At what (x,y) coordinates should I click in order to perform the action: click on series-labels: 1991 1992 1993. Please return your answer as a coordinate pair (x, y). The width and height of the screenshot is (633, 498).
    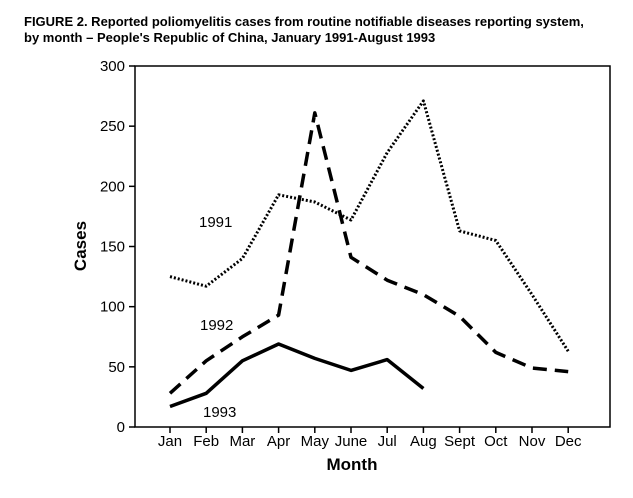
    Looking at the image, I should click on (217, 317).